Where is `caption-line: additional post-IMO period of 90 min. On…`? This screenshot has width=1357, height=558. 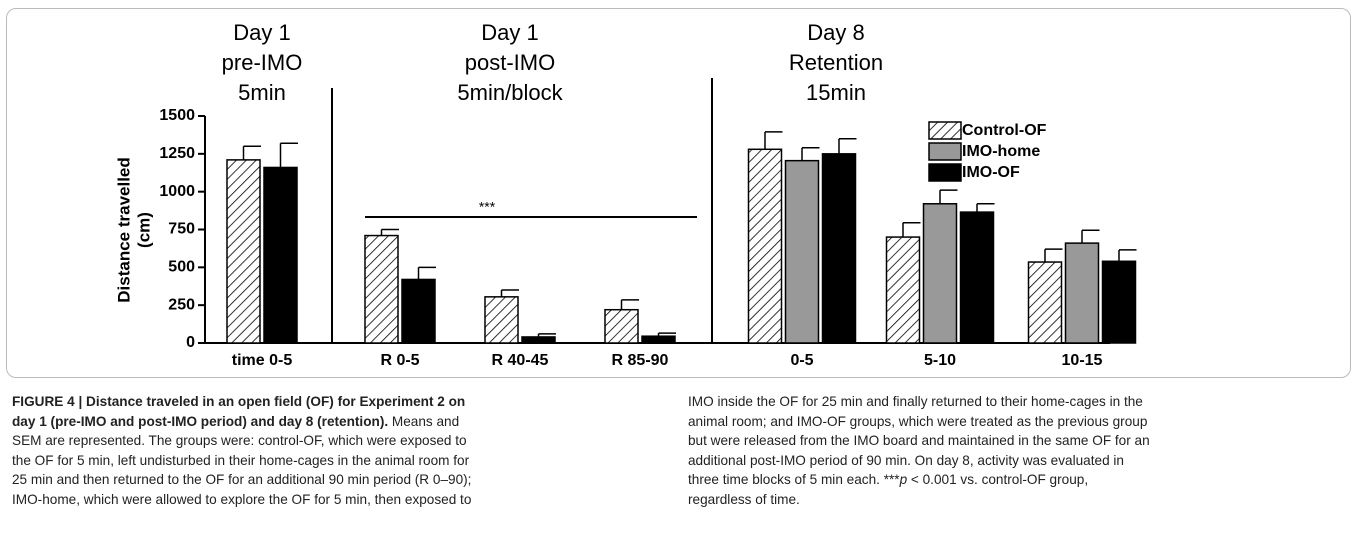
caption-line: additional post-IMO period of 90 min. On… is located at coordinates (919, 461).